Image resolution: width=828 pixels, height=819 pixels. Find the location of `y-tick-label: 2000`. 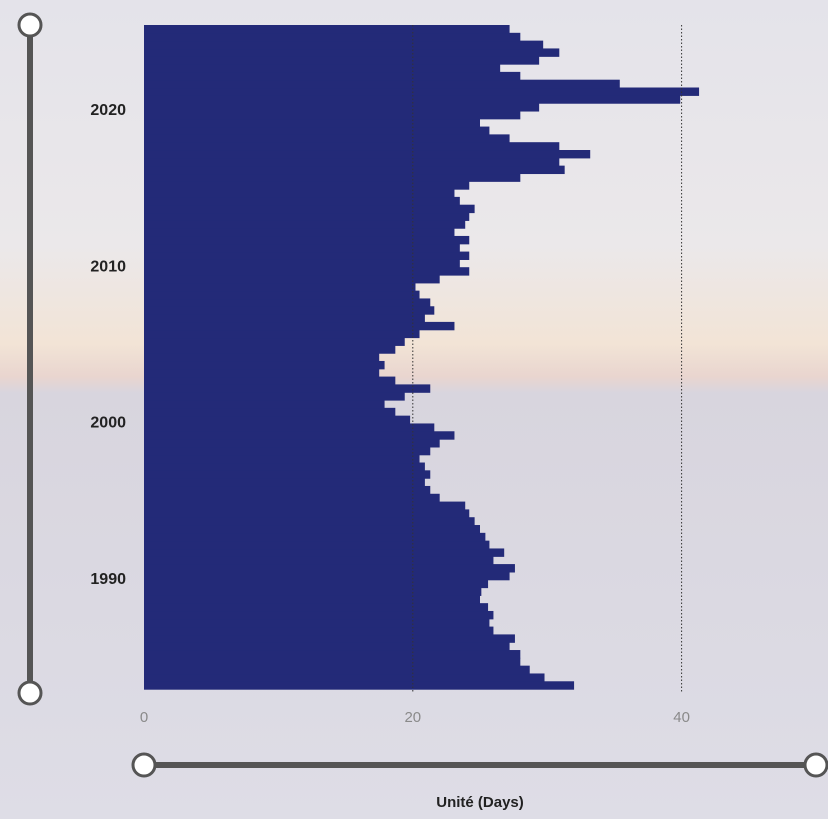

y-tick-label: 2000 is located at coordinates (108, 423).